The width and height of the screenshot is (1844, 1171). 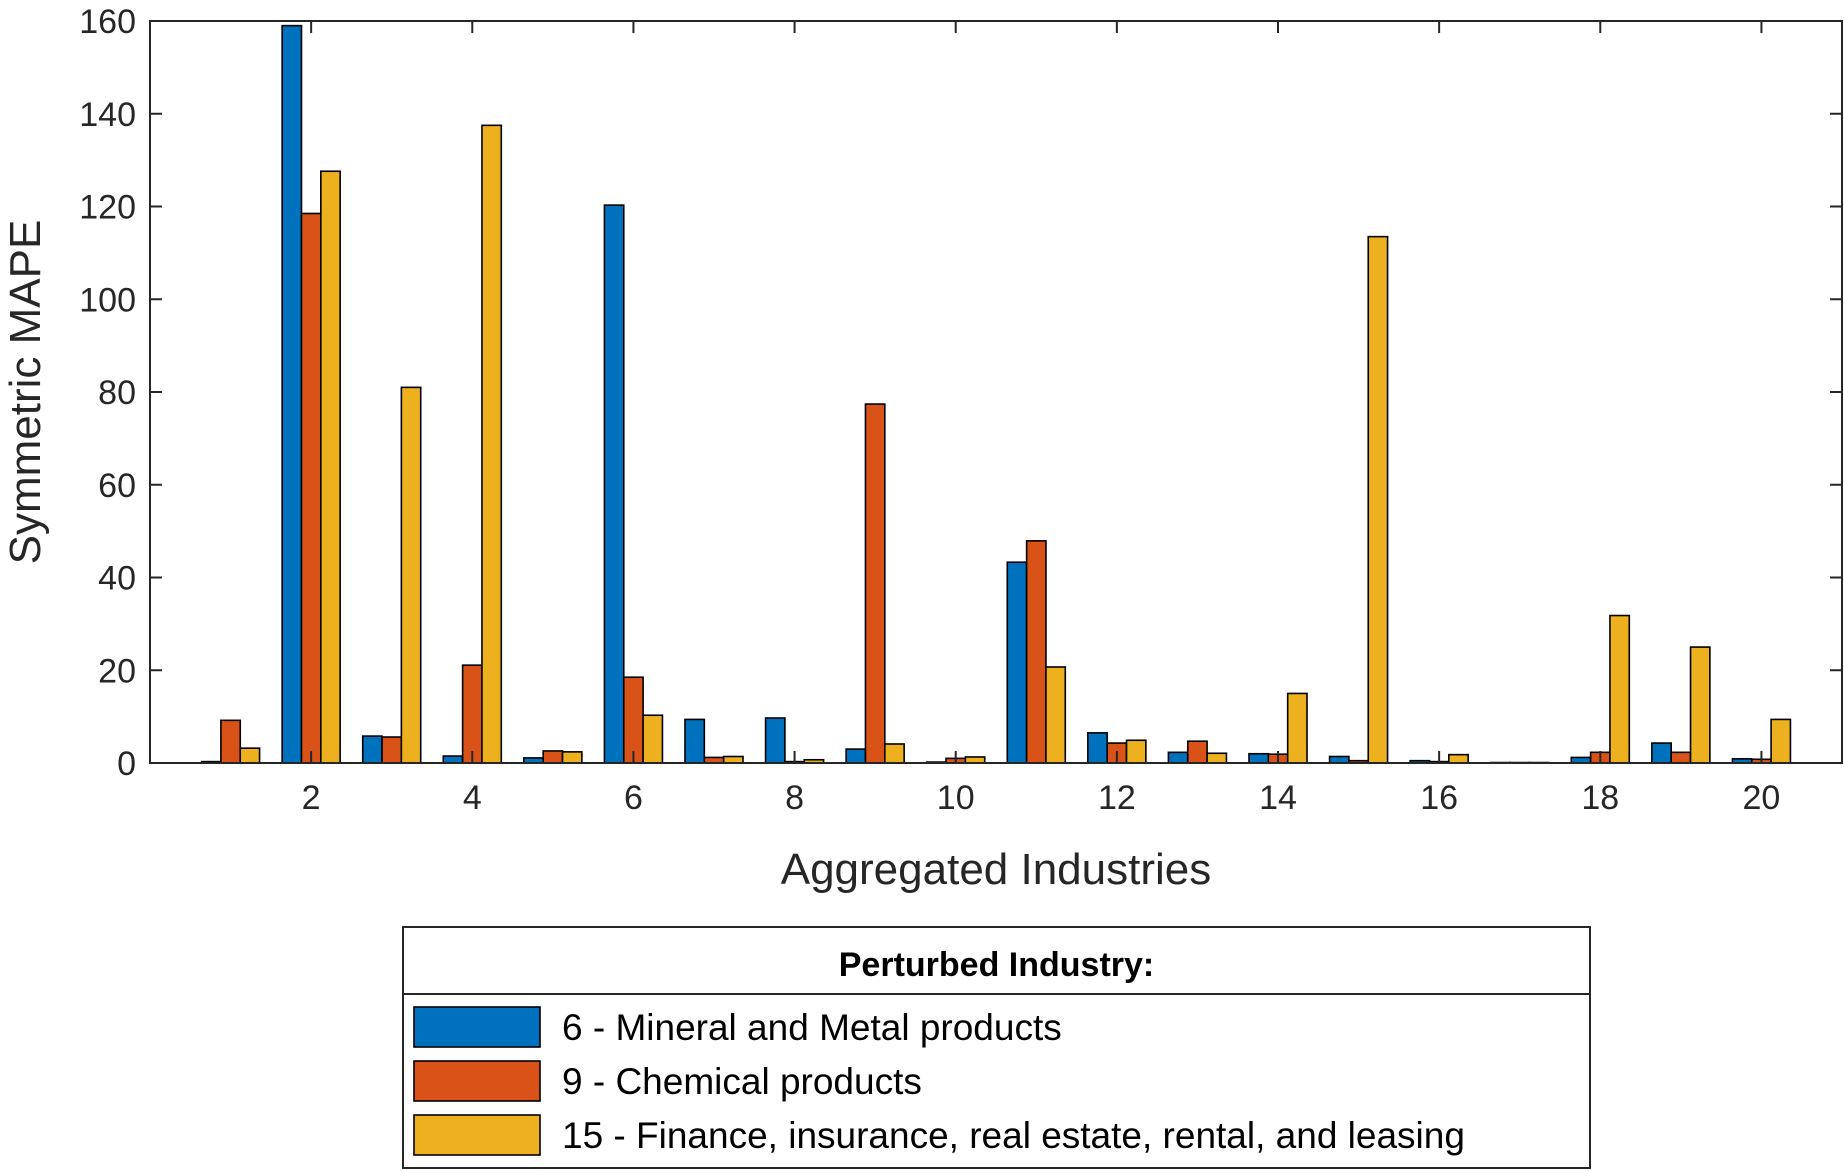 I want to click on y-tick-label: 80, so click(x=117, y=393).